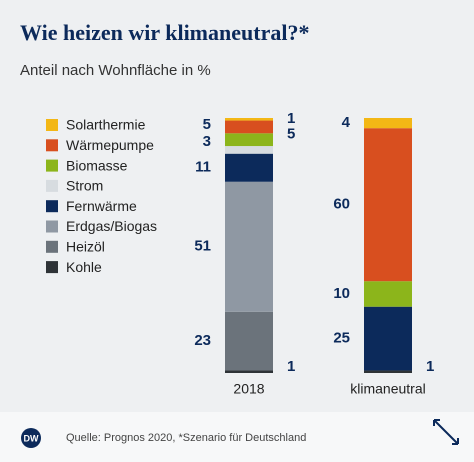 This screenshot has width=474, height=462. What do you see at coordinates (387, 389) in the screenshot?
I see `x-tick-label: klimaneutral` at bounding box center [387, 389].